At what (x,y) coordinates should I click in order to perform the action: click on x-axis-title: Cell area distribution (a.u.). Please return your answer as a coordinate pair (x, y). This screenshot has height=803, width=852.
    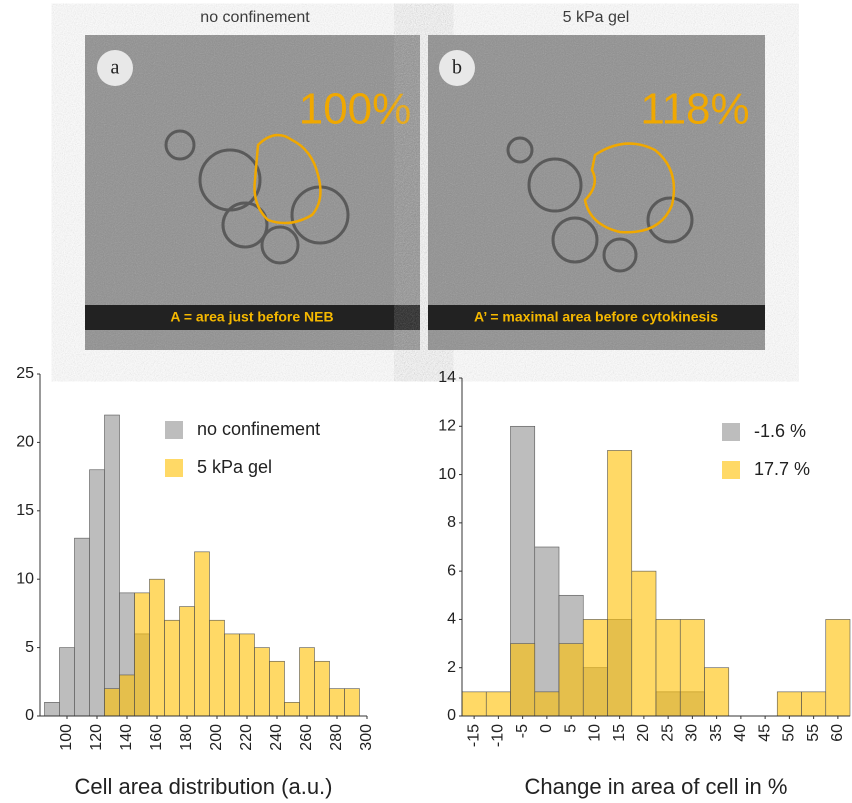
    Looking at the image, I should click on (203, 786).